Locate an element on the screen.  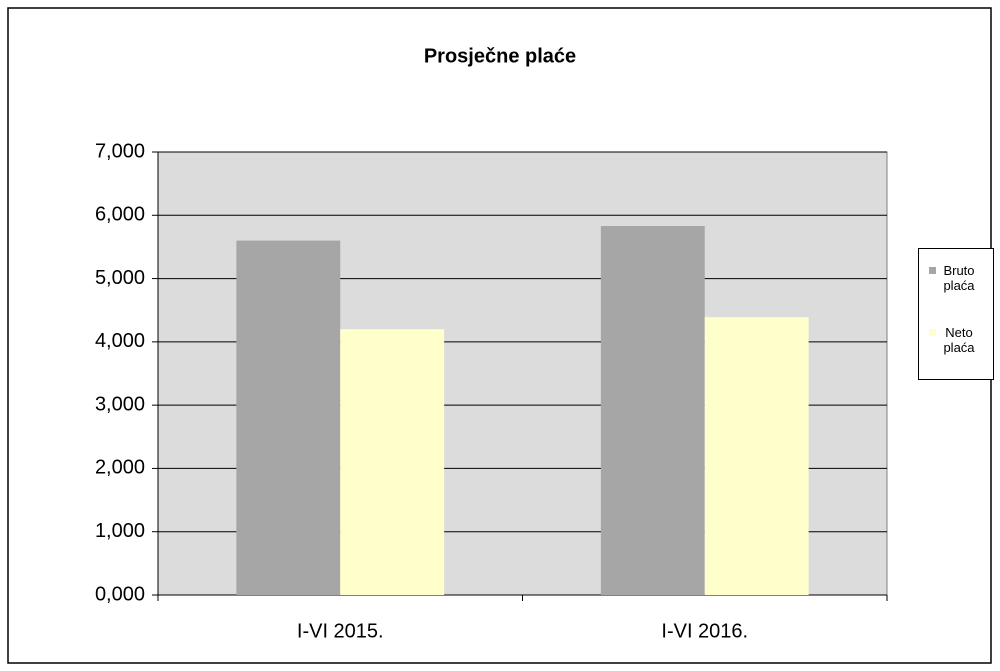
y-tick-label: 0,000 is located at coordinates (120, 594).